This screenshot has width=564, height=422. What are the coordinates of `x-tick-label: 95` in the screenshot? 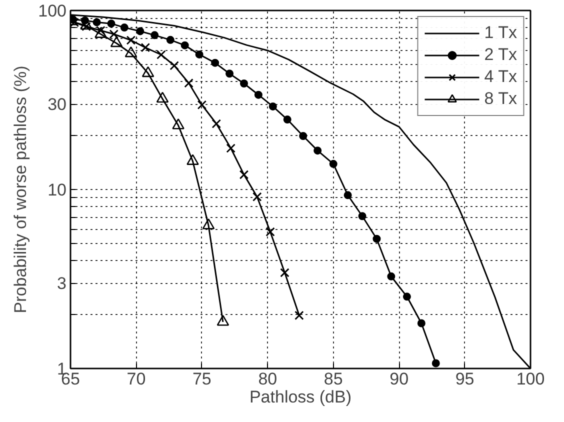 It's located at (464, 379).